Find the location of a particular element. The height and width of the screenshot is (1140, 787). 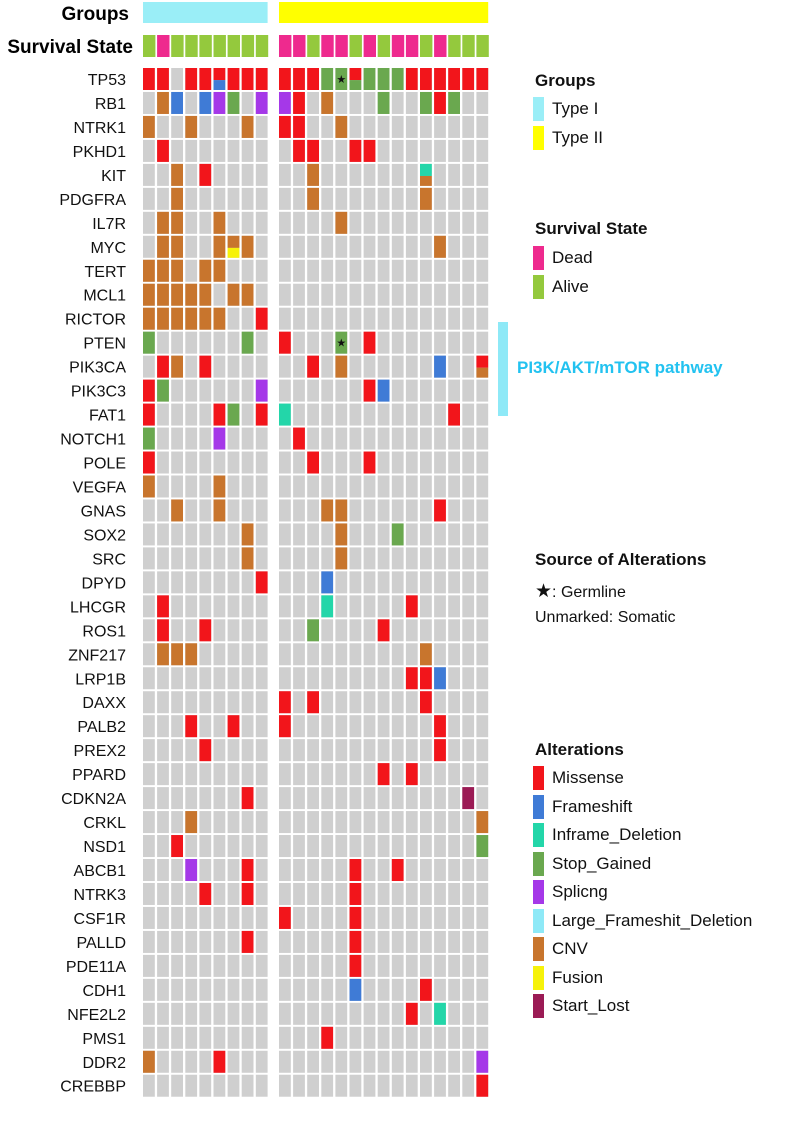

legend-item: Fusion is located at coordinates (568, 978).